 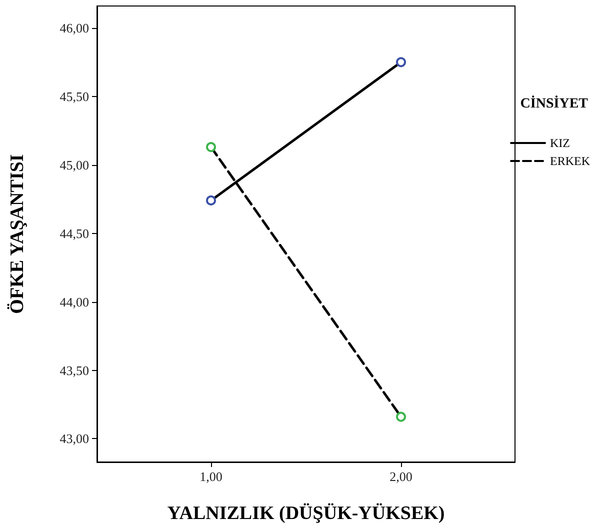 I want to click on y-tick-label: 44,00, so click(x=74, y=302).